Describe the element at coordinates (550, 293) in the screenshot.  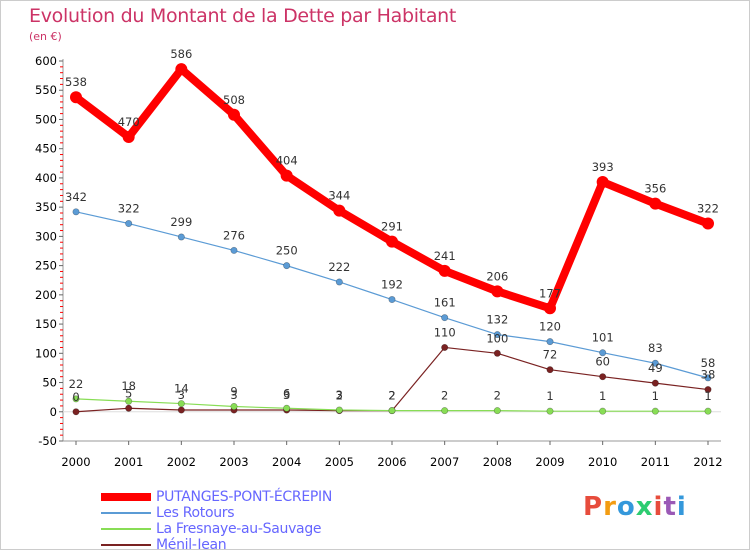
I see `data-label: 177` at that location.